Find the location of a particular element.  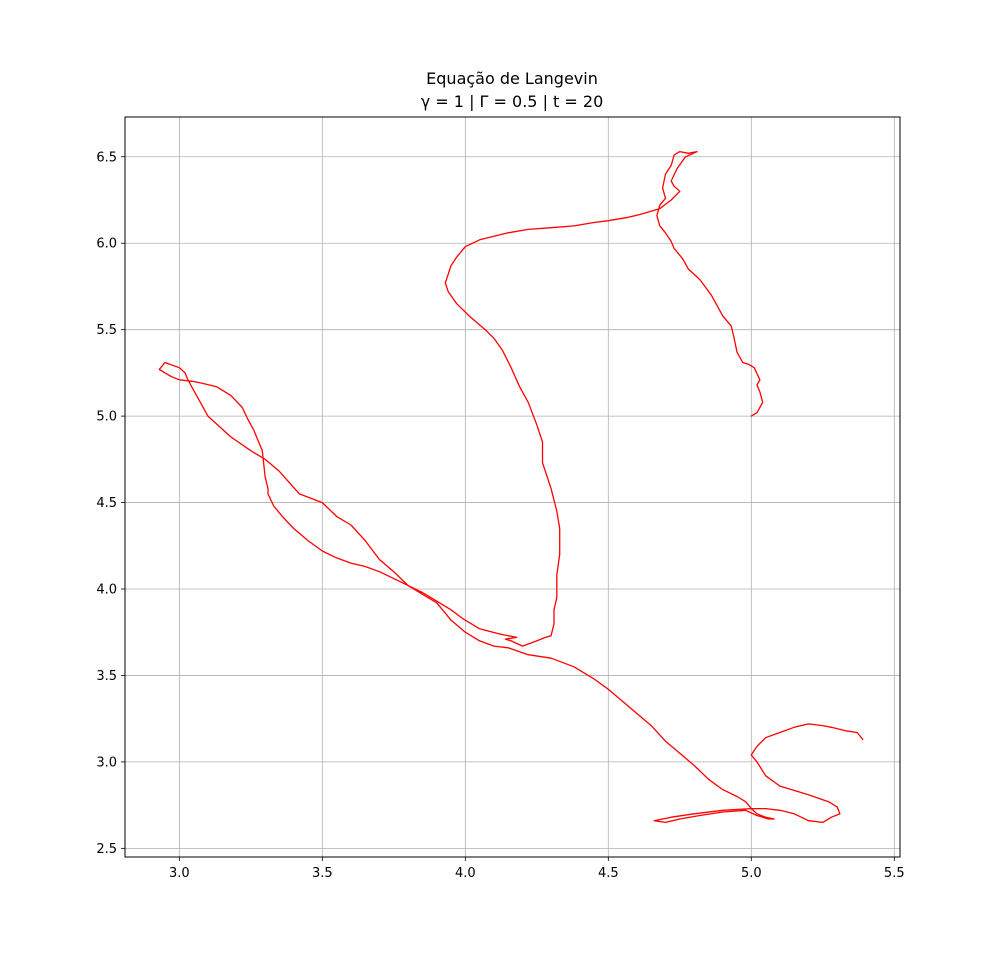

x-tick-label: 3.0 is located at coordinates (179, 873).